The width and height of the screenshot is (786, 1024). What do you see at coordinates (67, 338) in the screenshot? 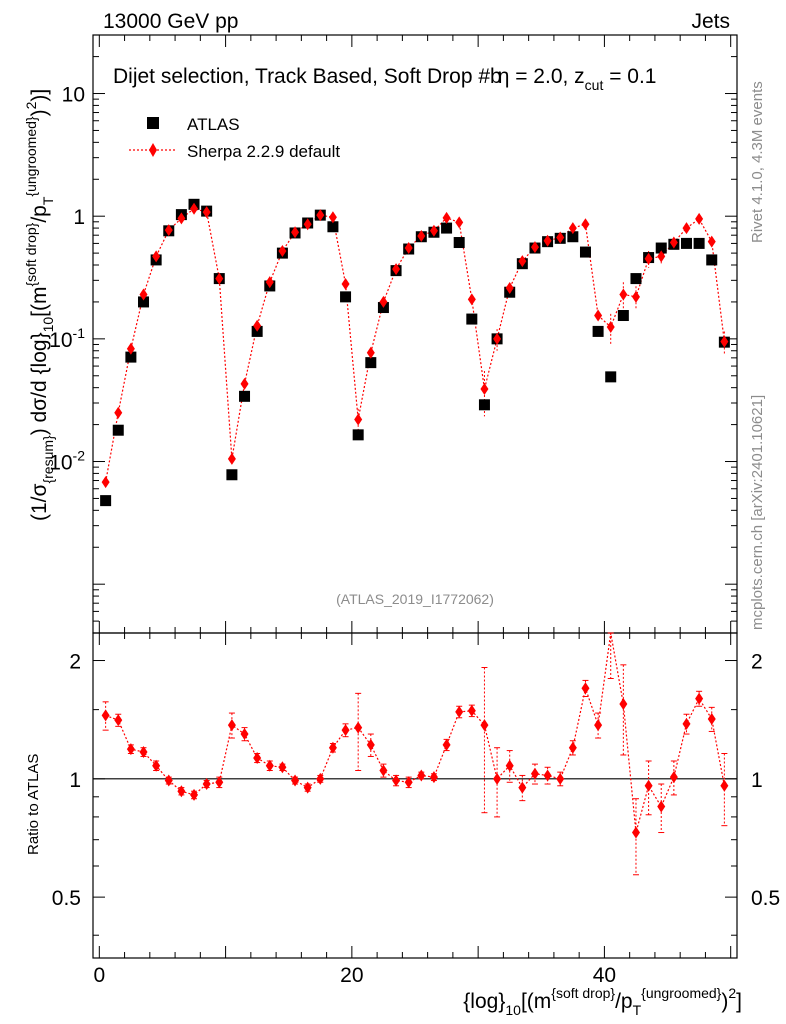
I see `y-tick-label-1e-1: 10⁻¹` at bounding box center [67, 338].